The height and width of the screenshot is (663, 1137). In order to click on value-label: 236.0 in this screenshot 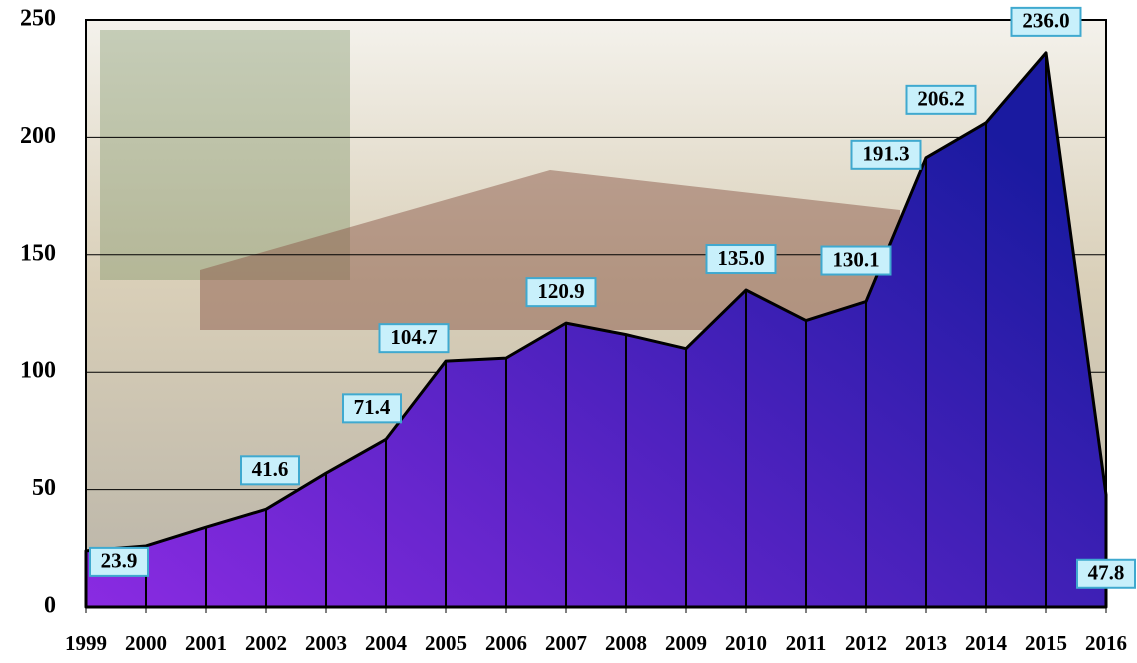, I will do `click(1045, 21)`.